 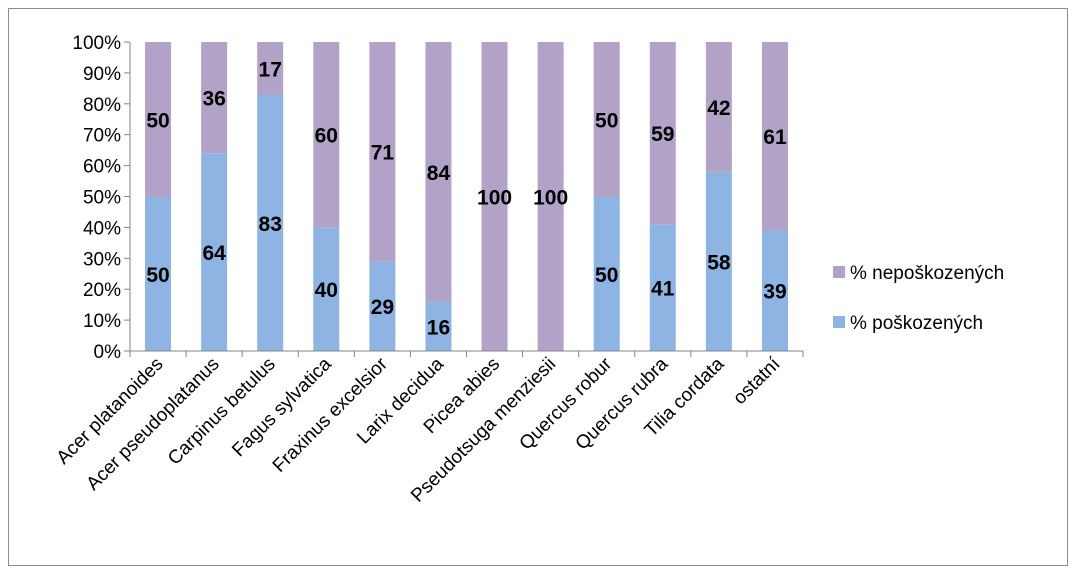 I want to click on legend-label: % poškozených, so click(x=916, y=323).